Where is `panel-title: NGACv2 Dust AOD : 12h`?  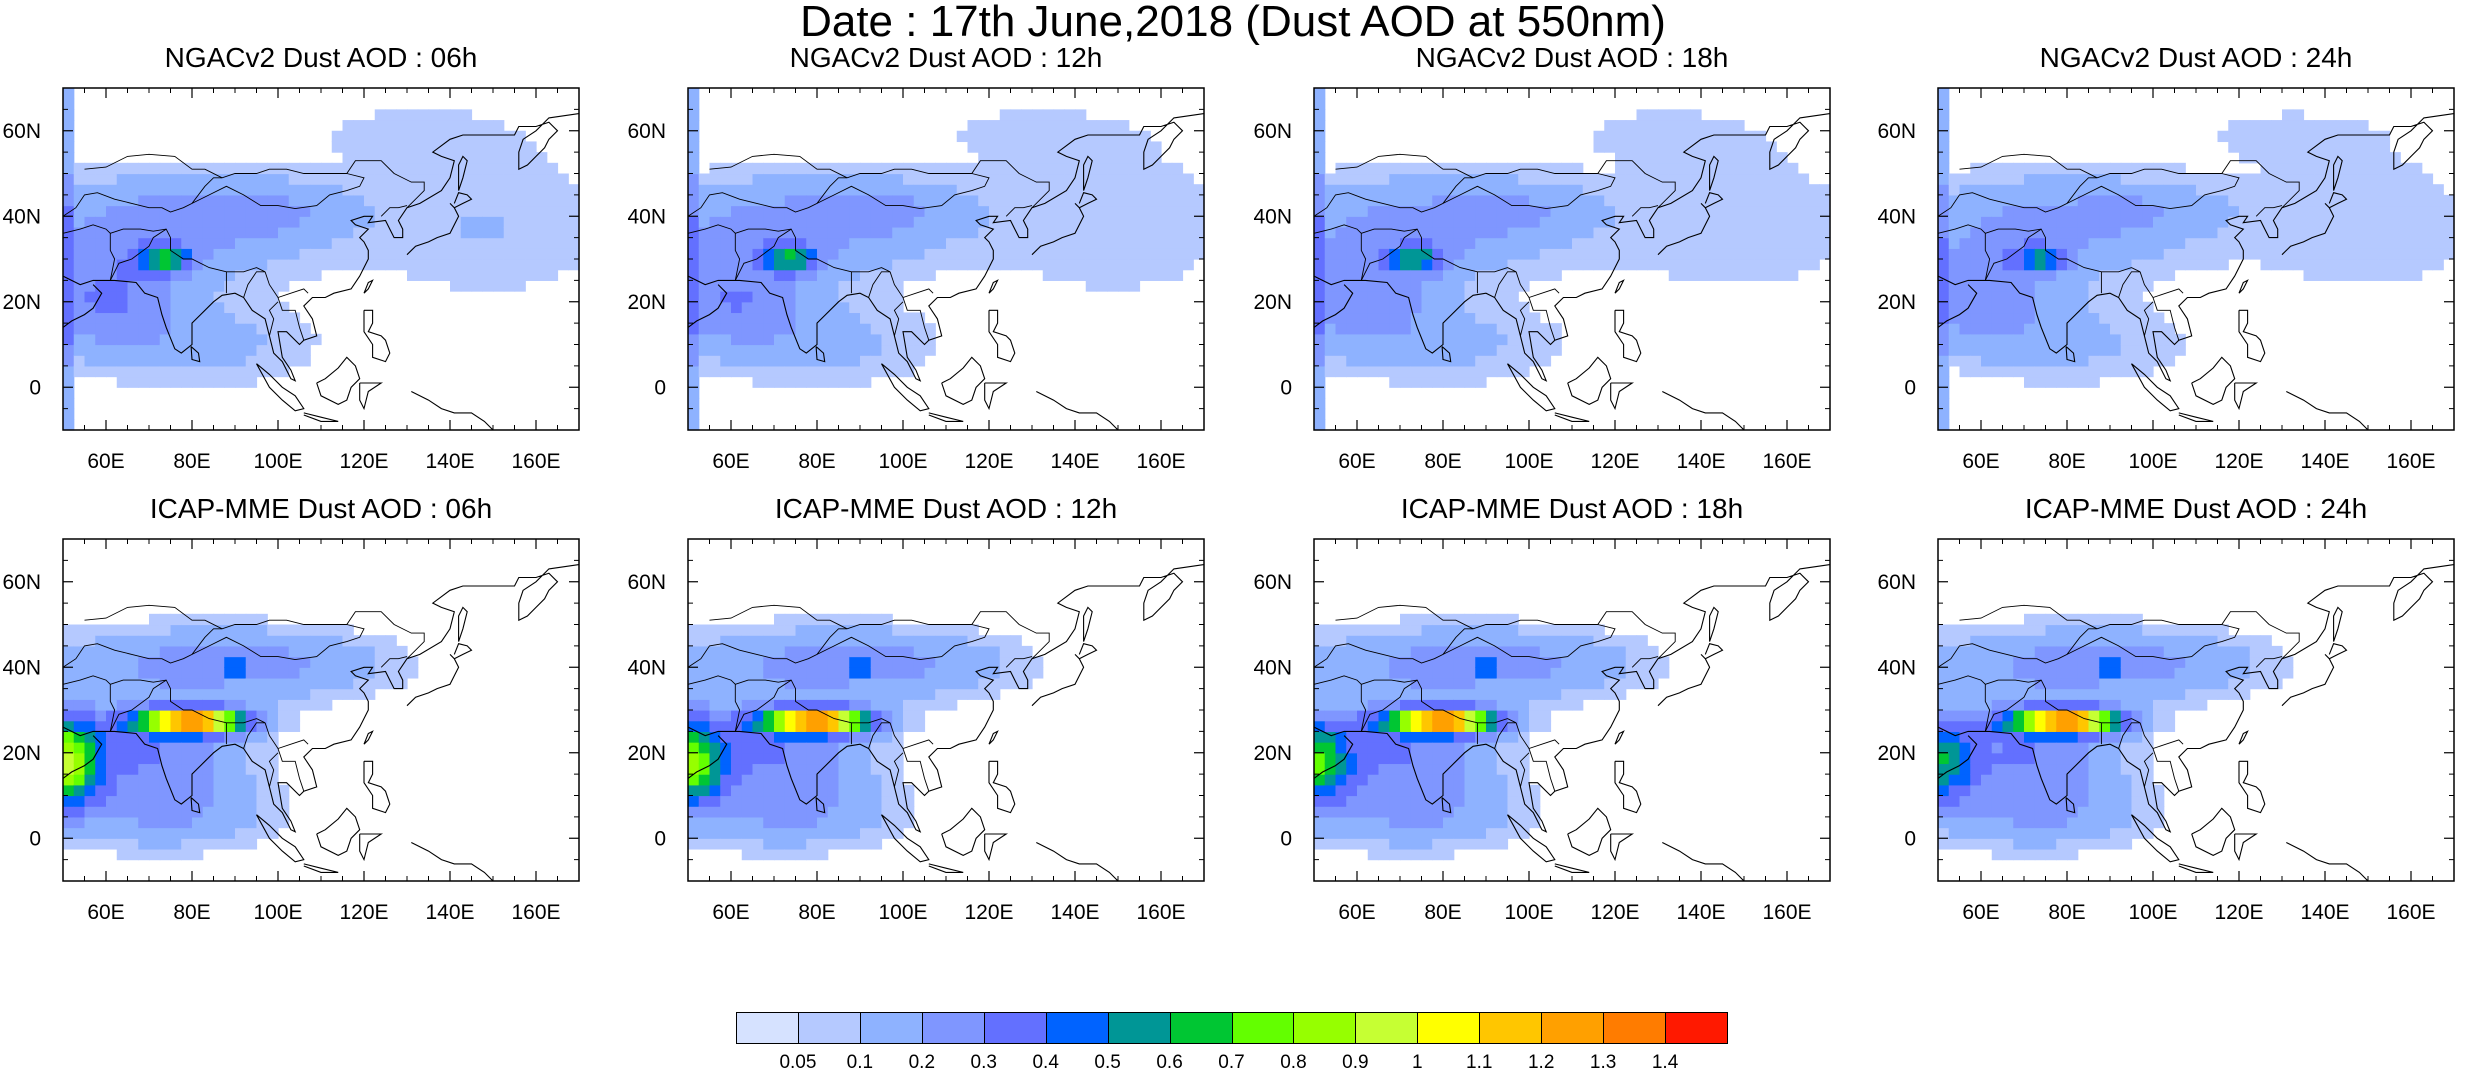 panel-title: NGACv2 Dust AOD : 12h is located at coordinates (946, 58).